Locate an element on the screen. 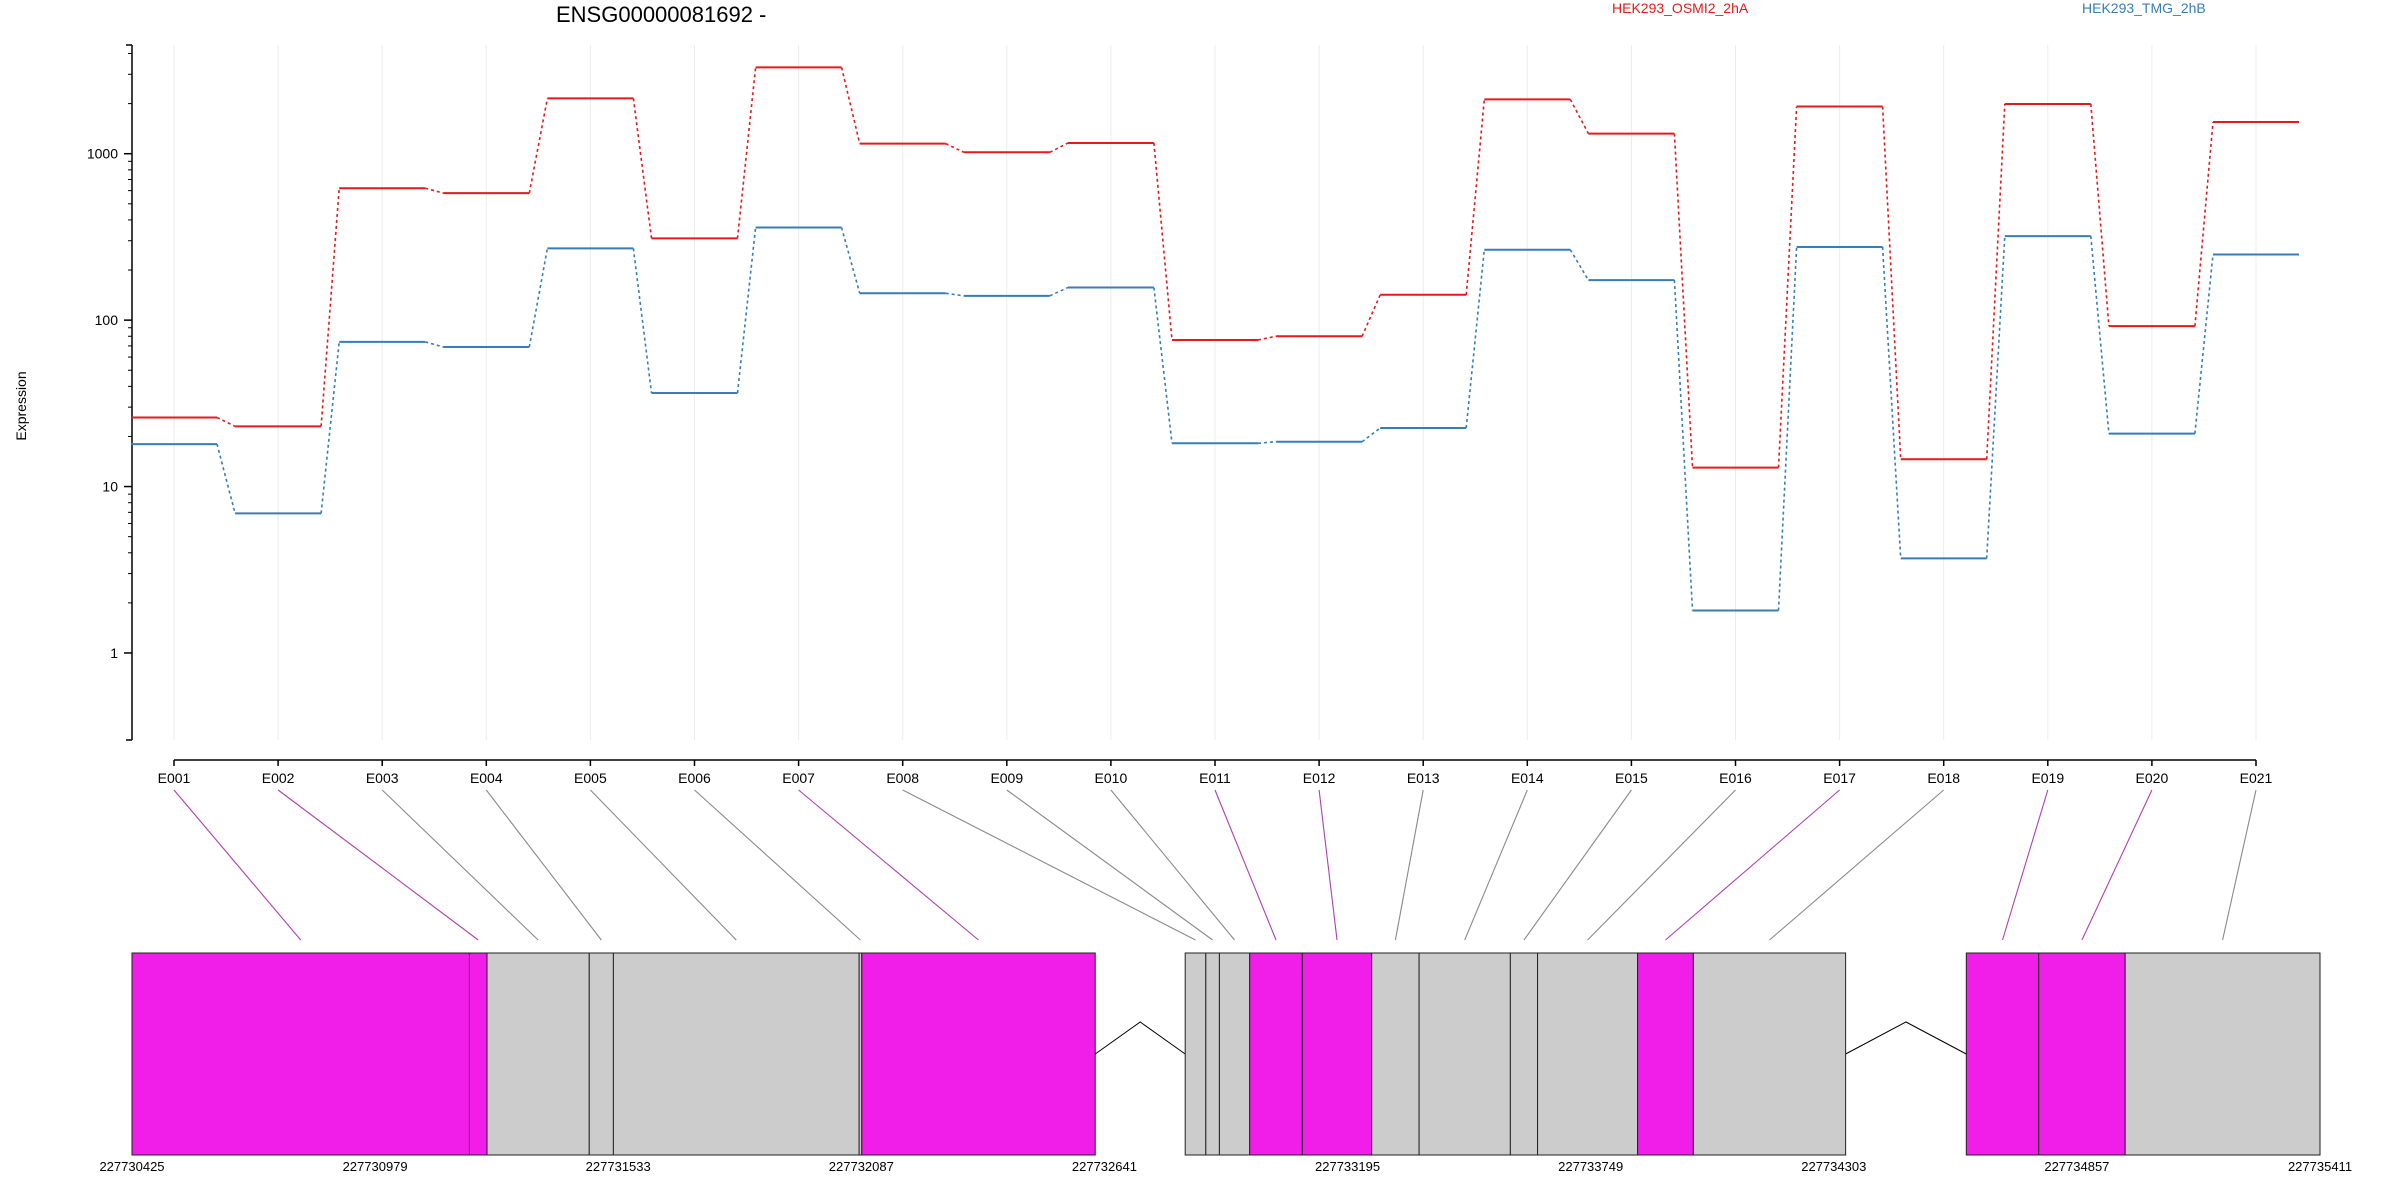  connector-e014 is located at coordinates (1496, 865).